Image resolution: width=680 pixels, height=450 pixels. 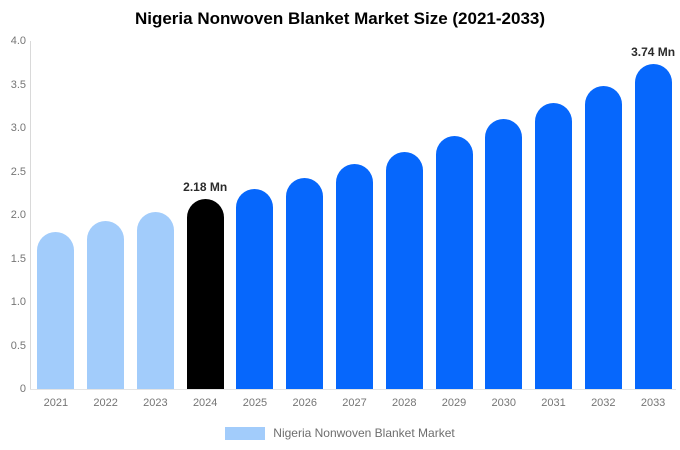 What do you see at coordinates (205, 403) in the screenshot?
I see `x-axis-tick-label-2024: 2024` at bounding box center [205, 403].